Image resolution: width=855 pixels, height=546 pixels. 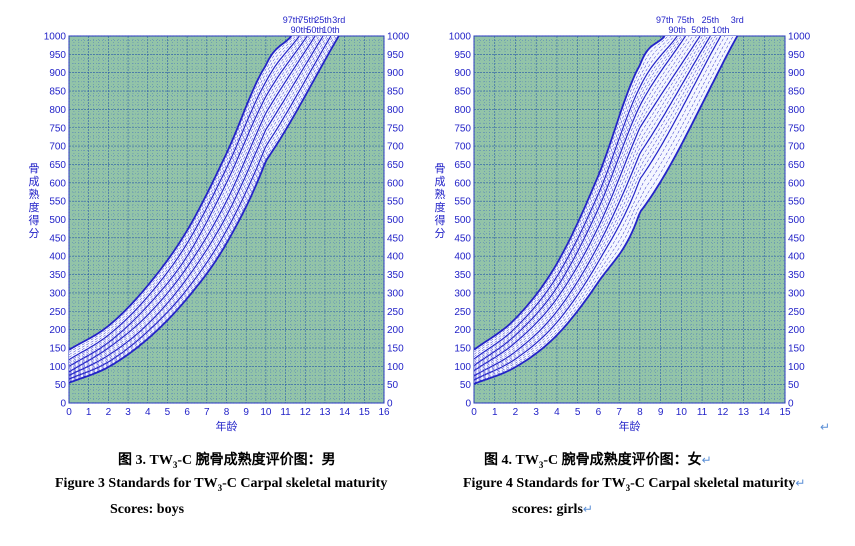 What do you see at coordinates (57, 312) in the screenshot?
I see `y-tick-label-left: 250` at bounding box center [57, 312].